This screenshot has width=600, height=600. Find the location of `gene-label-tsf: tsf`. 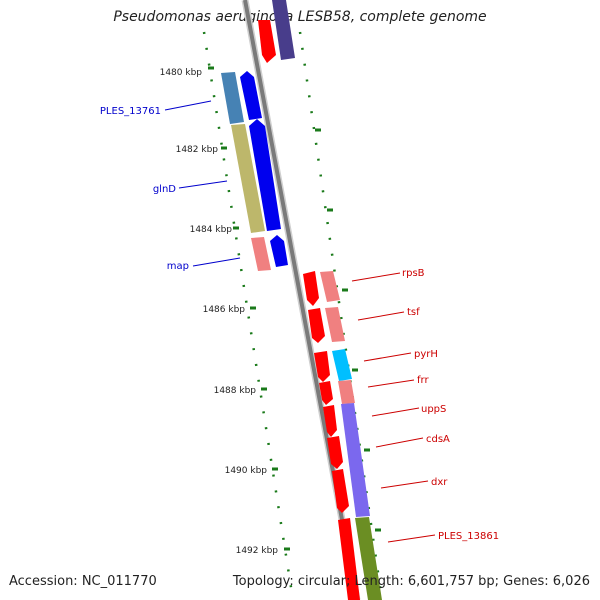

gene-label-tsf: tsf is located at coordinates (413, 312).